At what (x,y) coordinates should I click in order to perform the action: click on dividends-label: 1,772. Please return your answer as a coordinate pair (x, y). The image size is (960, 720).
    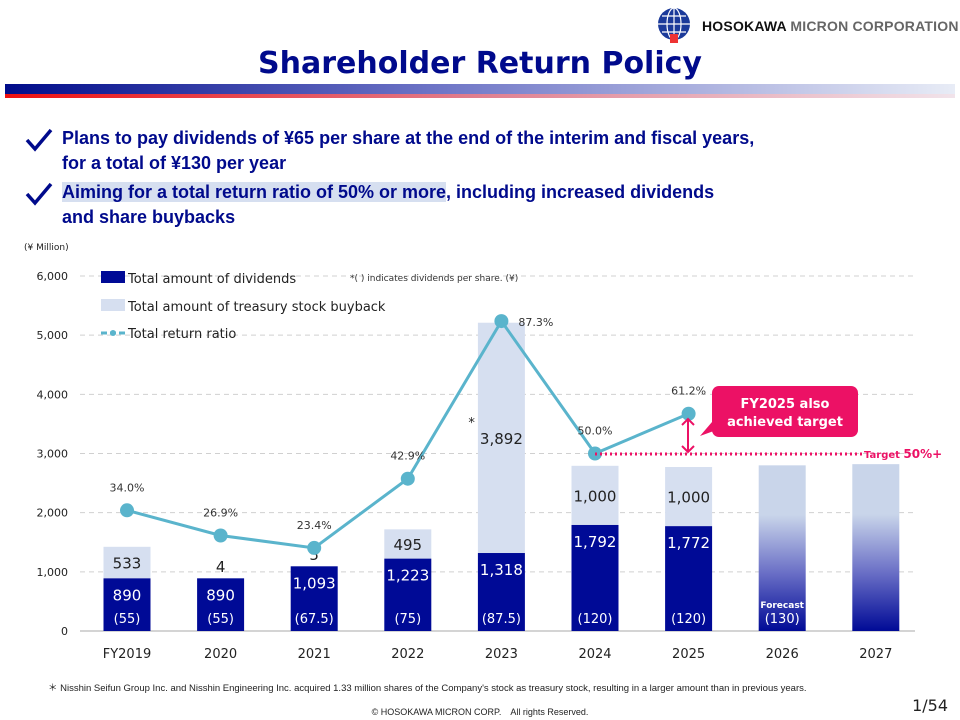
    Looking at the image, I should click on (688, 543).